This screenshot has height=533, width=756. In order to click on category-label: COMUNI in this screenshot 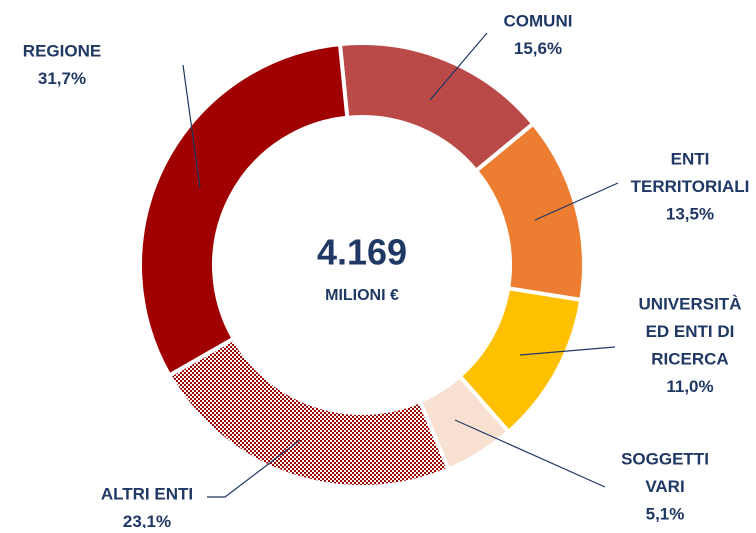, I will do `click(538, 20)`.